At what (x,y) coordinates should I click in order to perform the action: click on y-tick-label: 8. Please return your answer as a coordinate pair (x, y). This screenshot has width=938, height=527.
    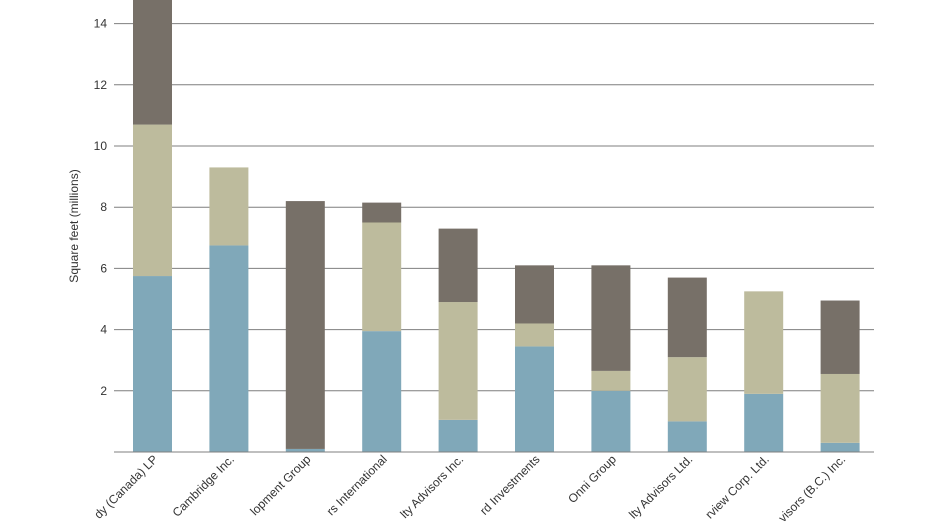
    Looking at the image, I should click on (103, 207).